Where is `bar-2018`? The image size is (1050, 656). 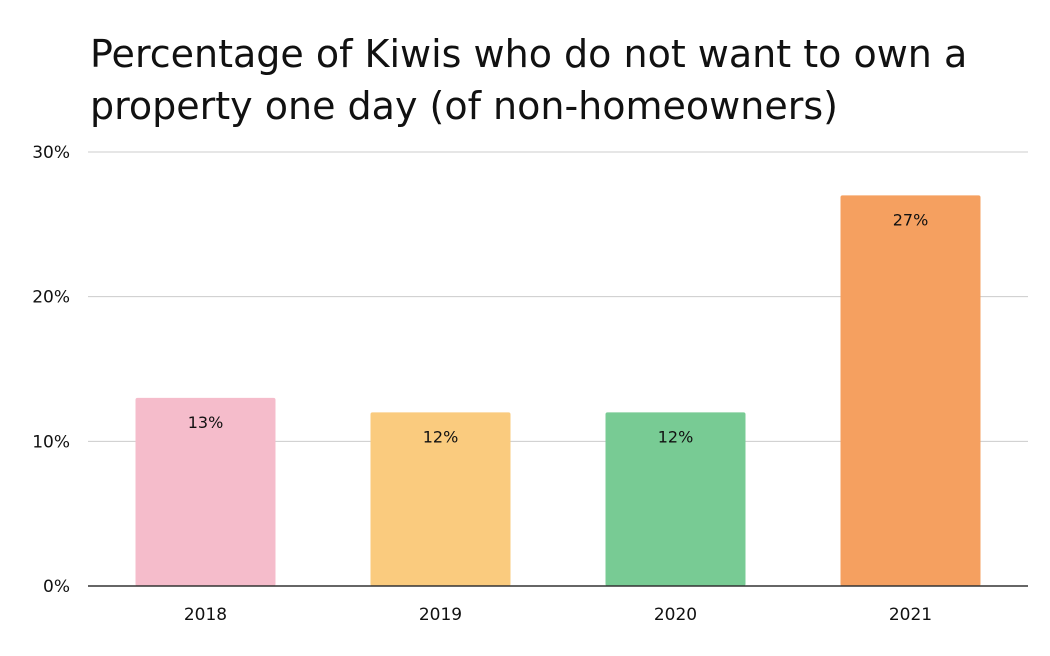
bar-2018 is located at coordinates (205, 491).